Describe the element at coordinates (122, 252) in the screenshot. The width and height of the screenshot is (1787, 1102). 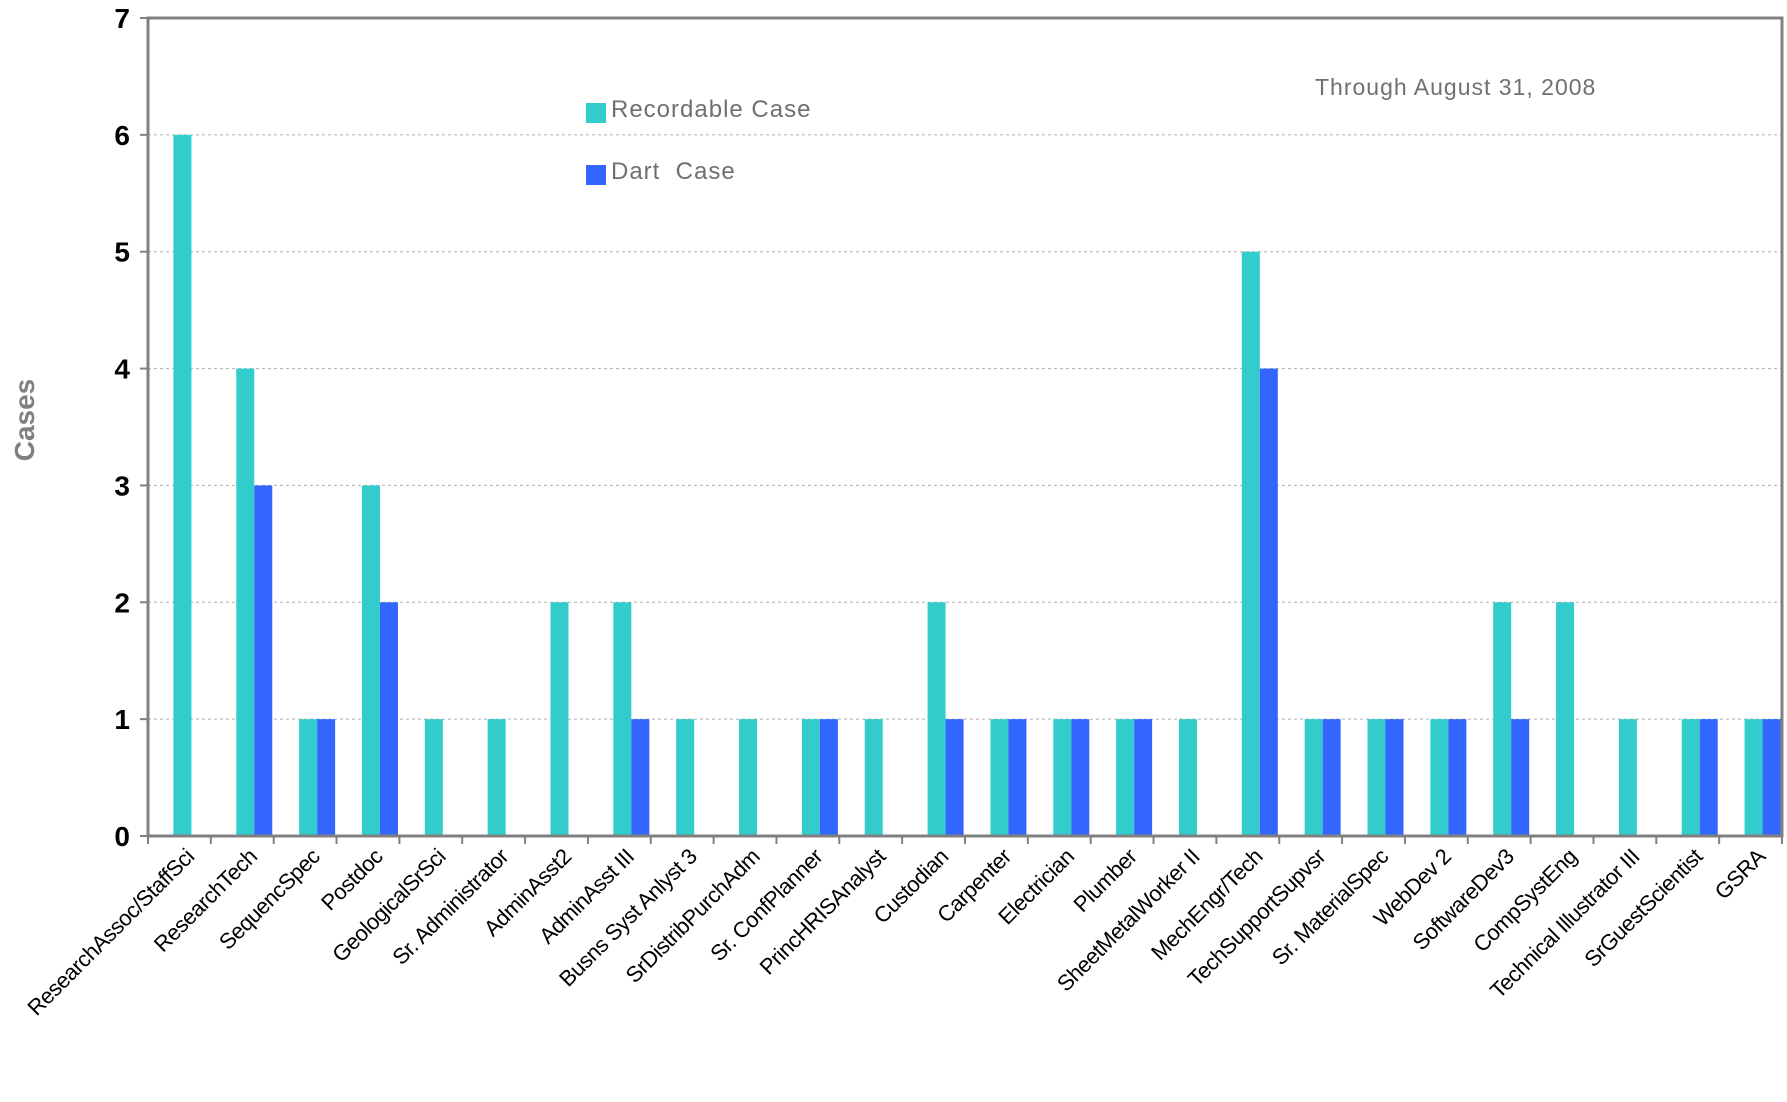
I see `y-tick-label: 5` at that location.